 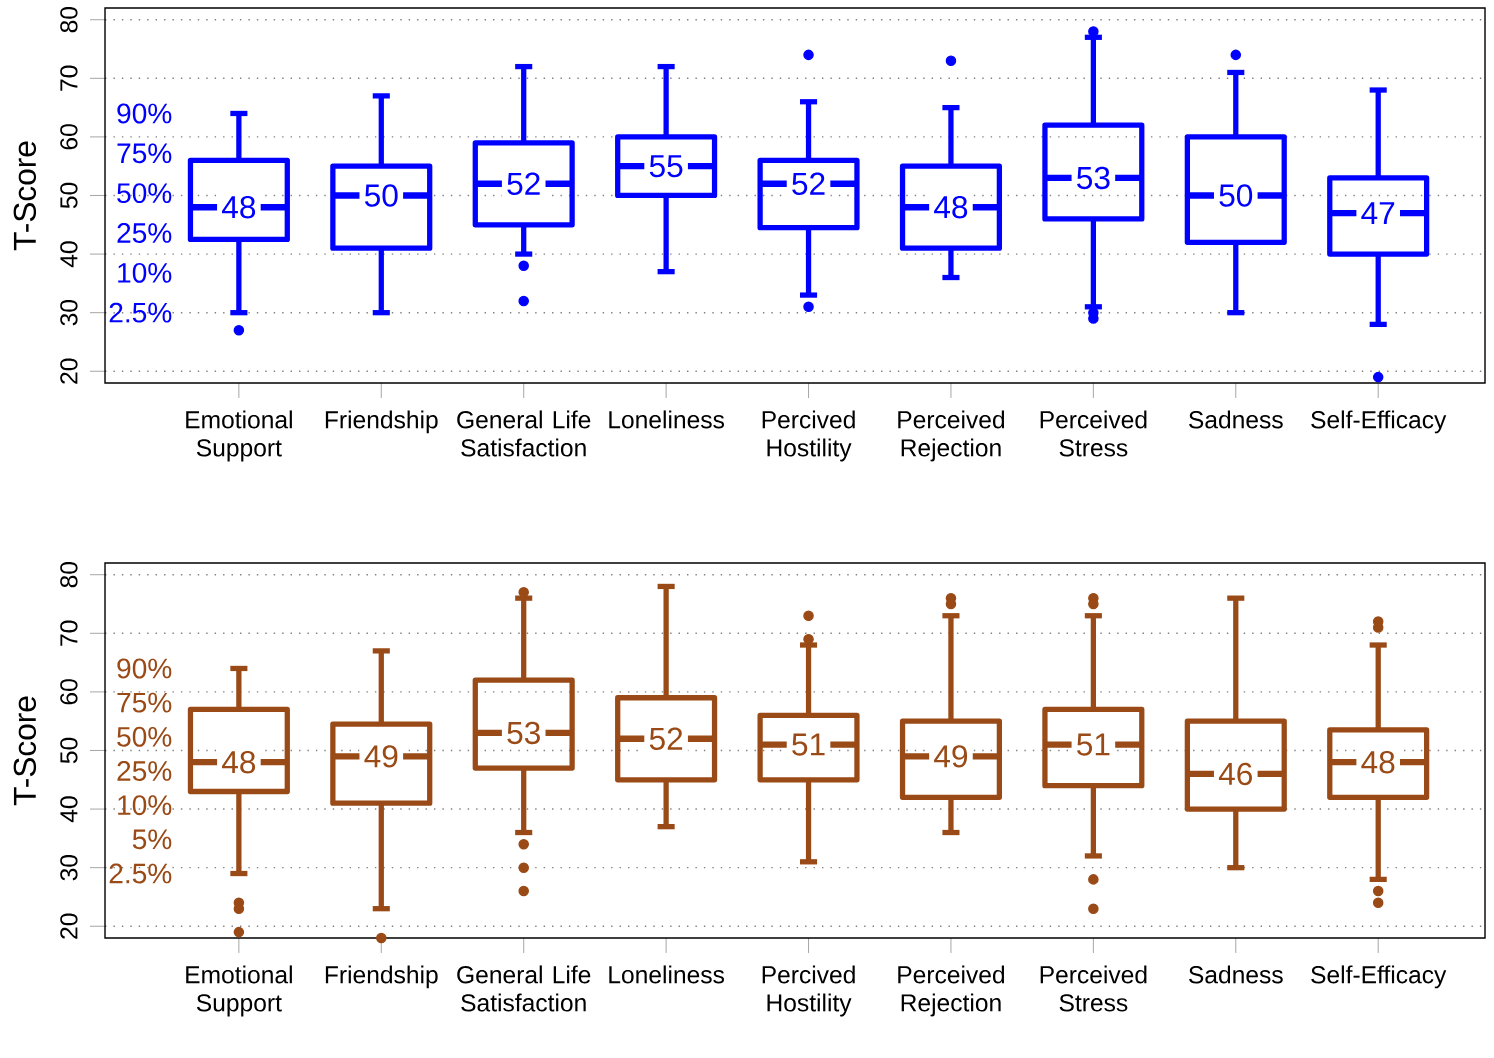 What do you see at coordinates (152, 839) in the screenshot?
I see `annotation: 5%` at bounding box center [152, 839].